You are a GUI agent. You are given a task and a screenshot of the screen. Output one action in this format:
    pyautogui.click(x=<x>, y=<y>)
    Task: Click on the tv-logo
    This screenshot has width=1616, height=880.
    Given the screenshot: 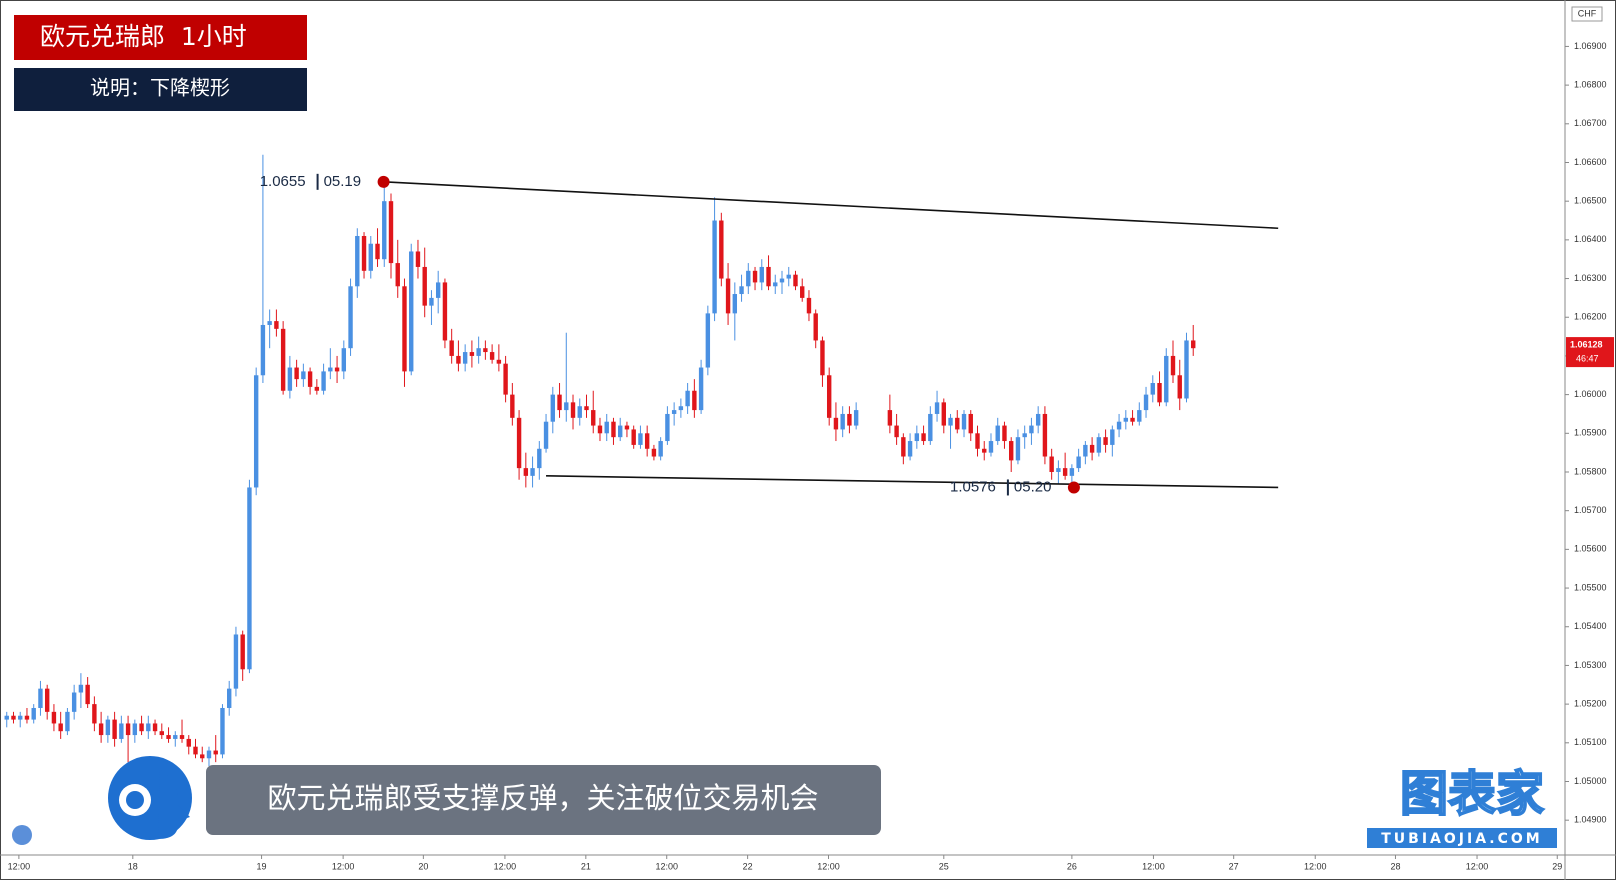 What is the action you would take?
    pyautogui.click(x=22, y=835)
    